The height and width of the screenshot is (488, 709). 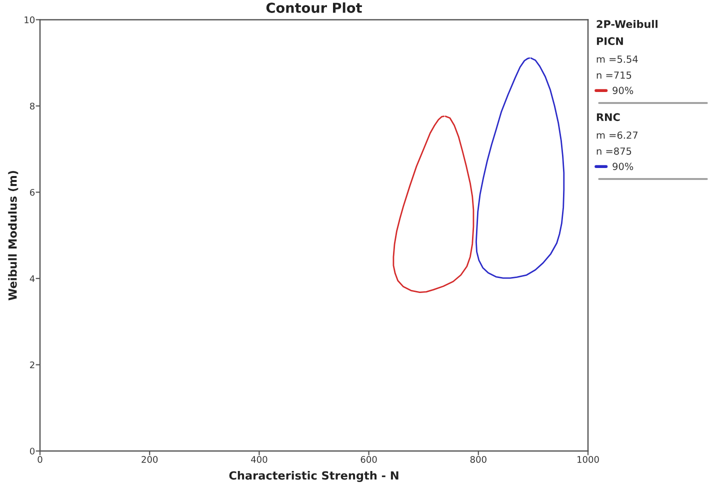 What do you see at coordinates (259, 459) in the screenshot?
I see `x-tick-label: 400` at bounding box center [259, 459].